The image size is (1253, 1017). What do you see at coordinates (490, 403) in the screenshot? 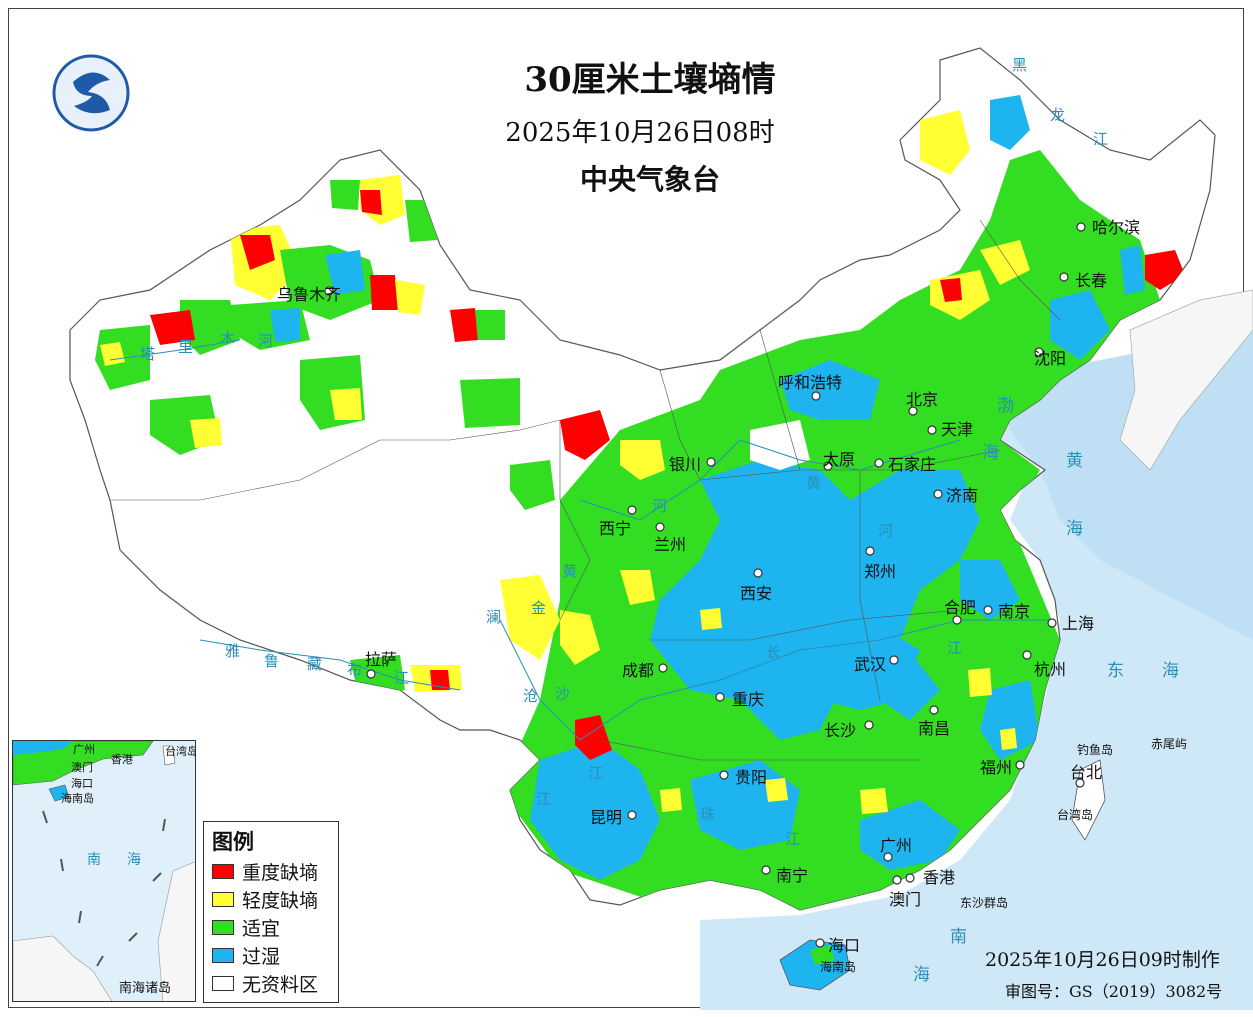
I see `suitable-gansu` at bounding box center [490, 403].